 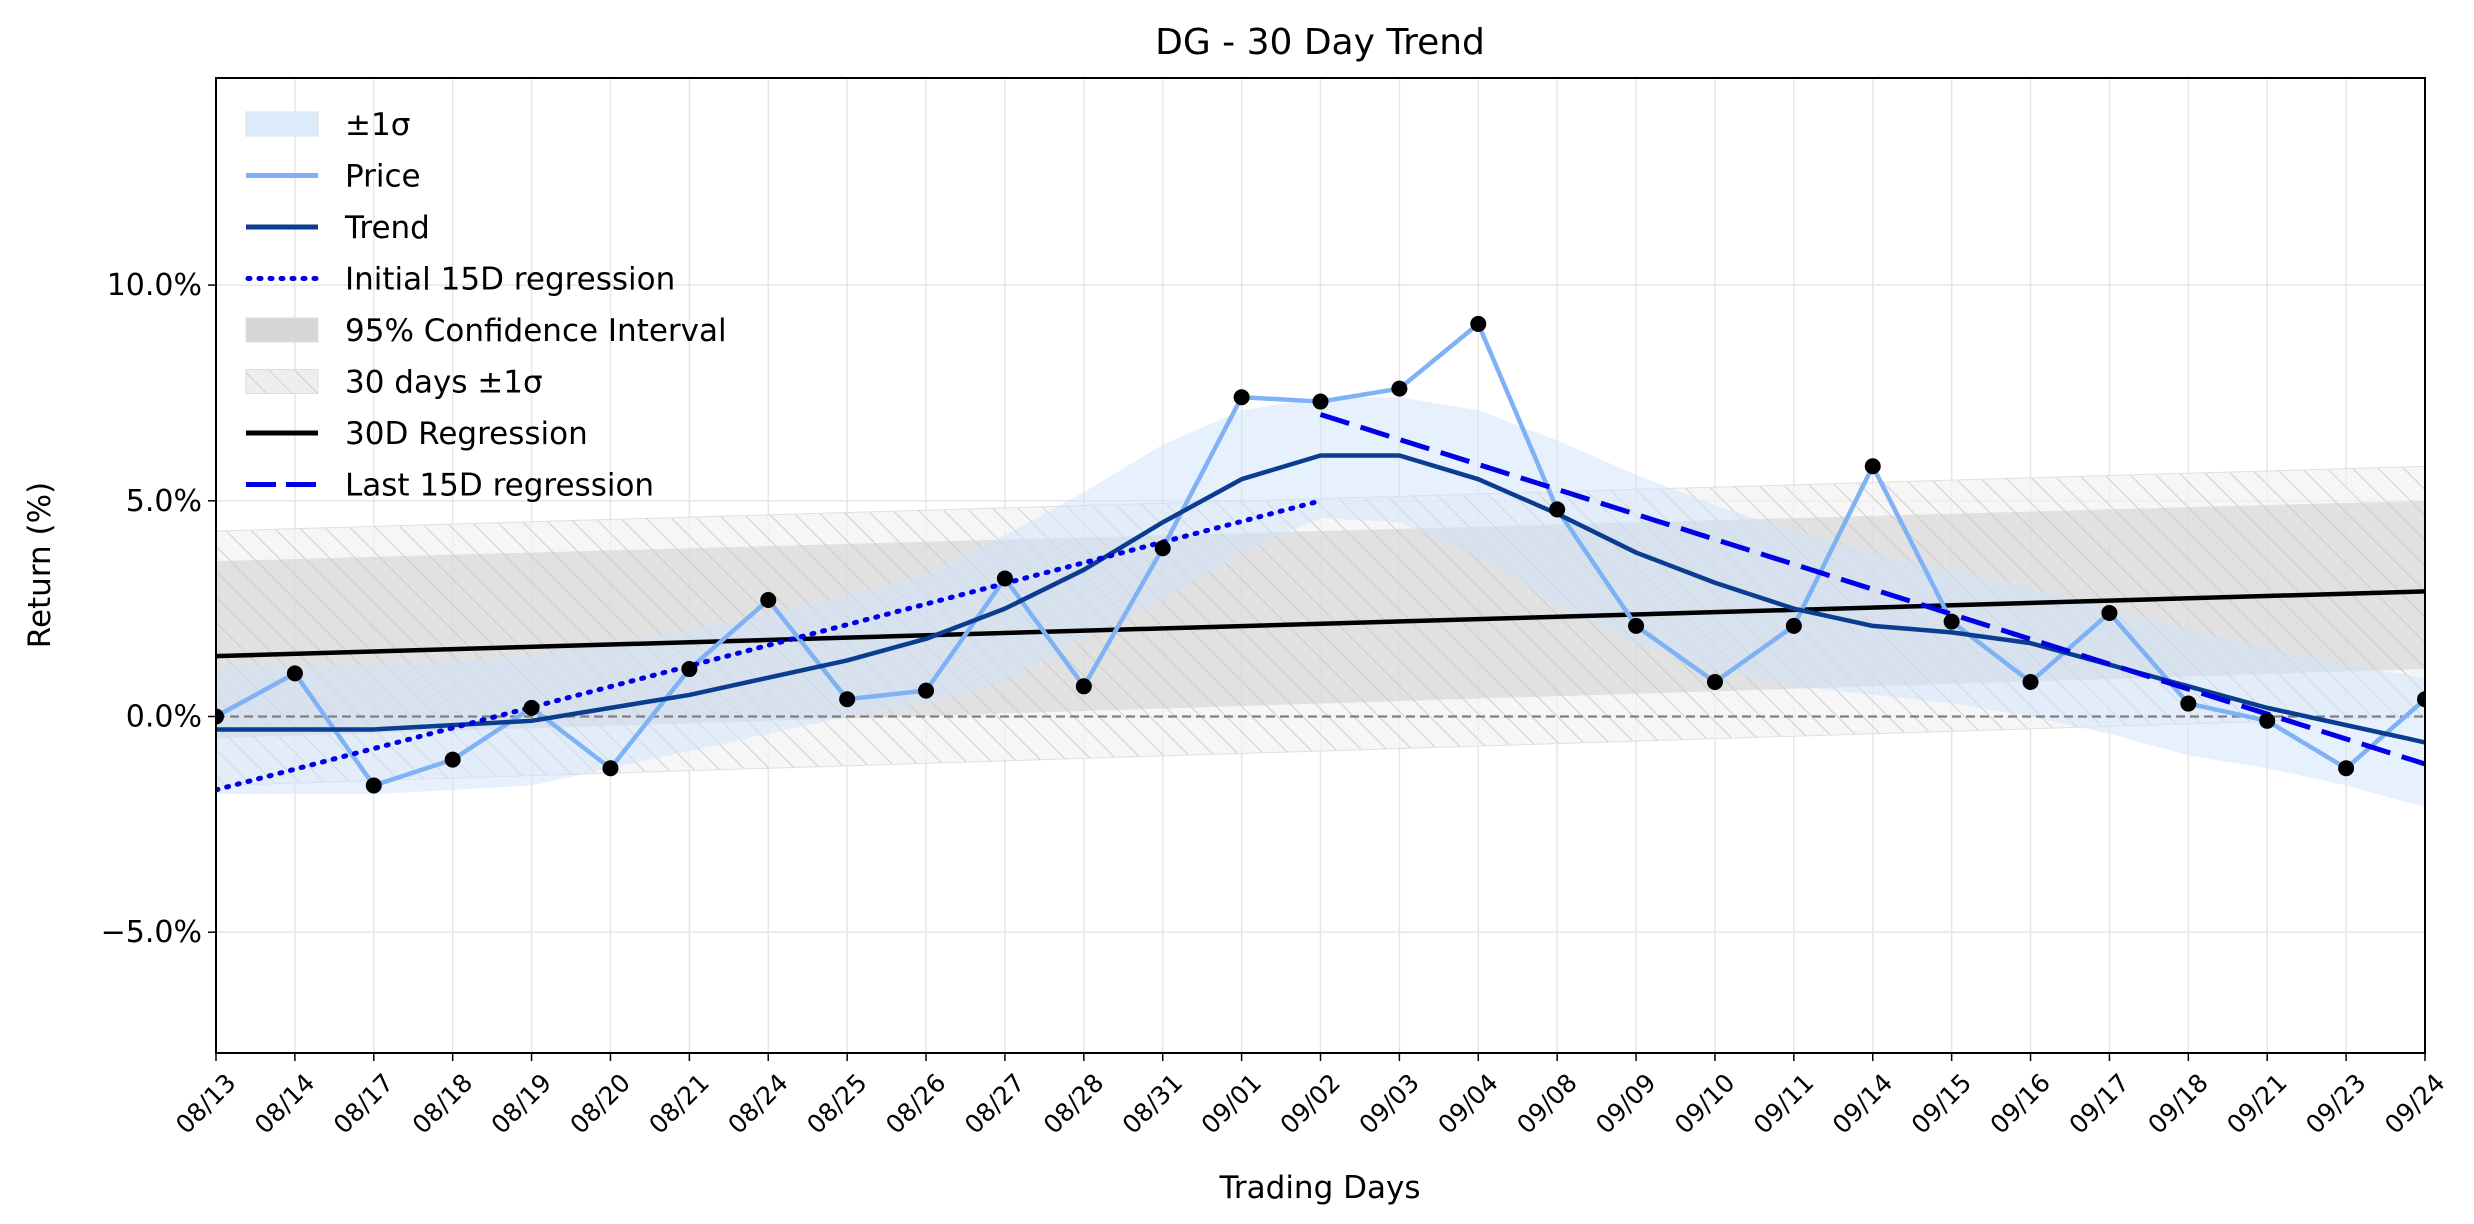 I want to click on y-tick-label: 10.0%, so click(x=154, y=285).